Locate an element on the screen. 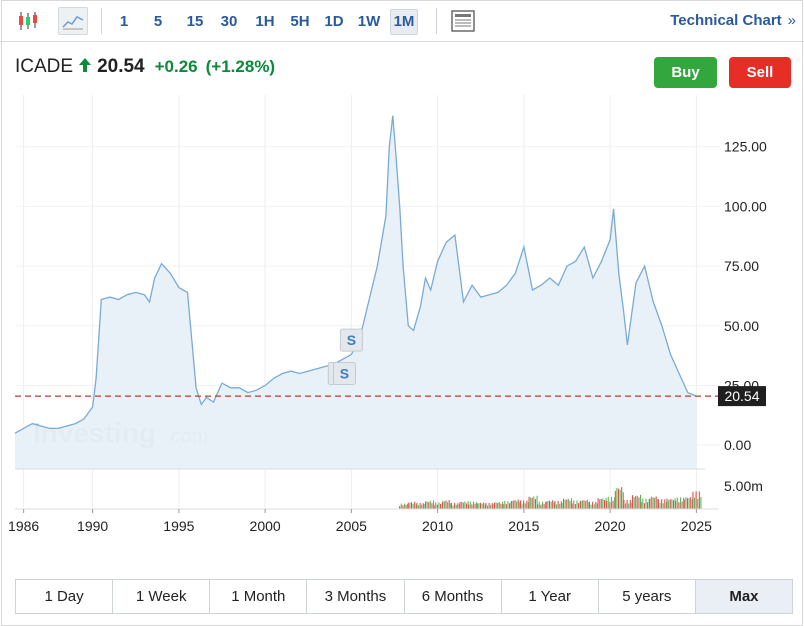 Image resolution: width=804 pixels, height=626 pixels. range-1-day: 1 Day is located at coordinates (65, 596).